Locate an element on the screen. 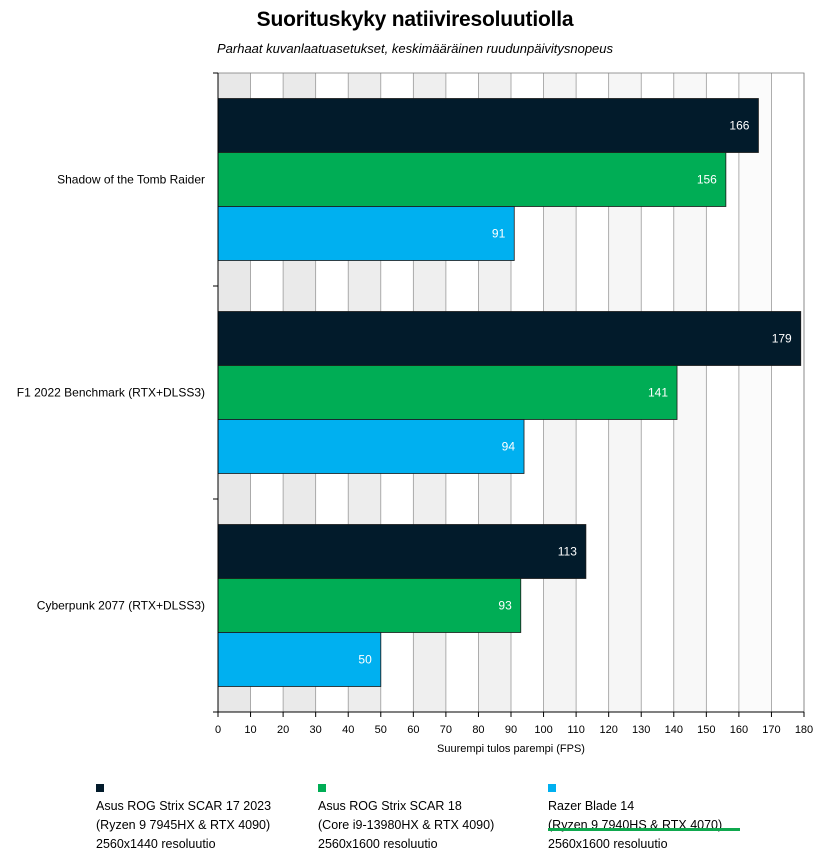  x-tick-label: 60 is located at coordinates (413, 730).